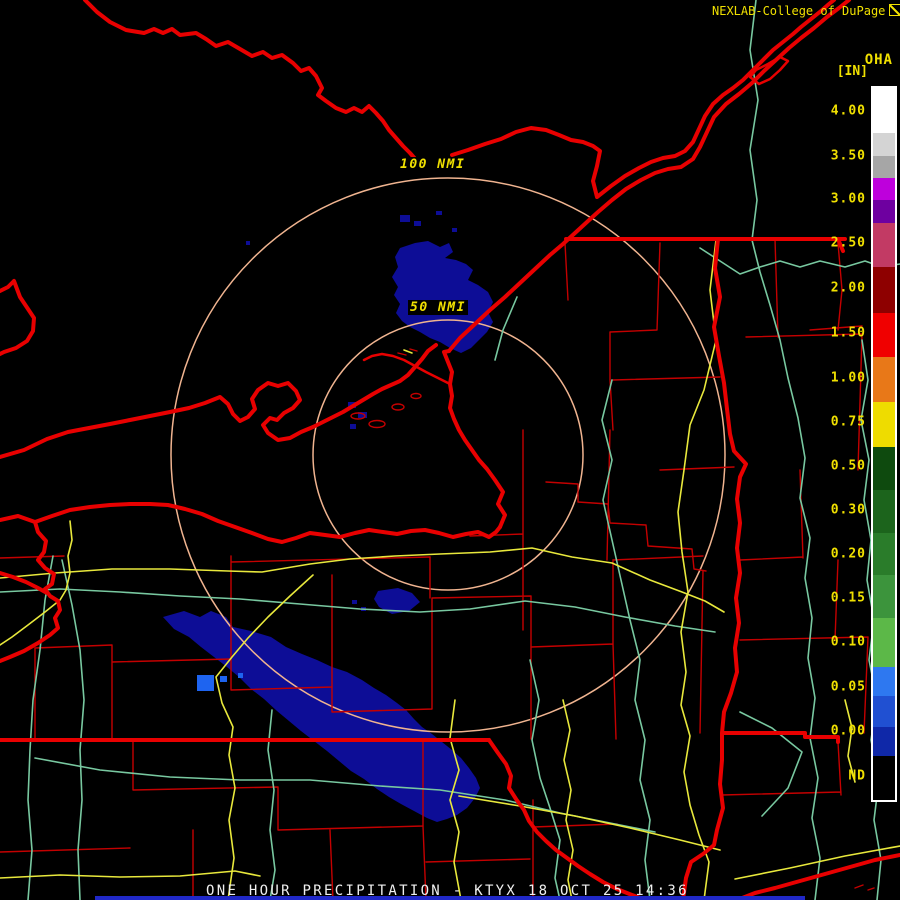 Image resolution: width=900 pixels, height=900 pixels. I want to click on legend-tick-label: 1.50, so click(848, 333).